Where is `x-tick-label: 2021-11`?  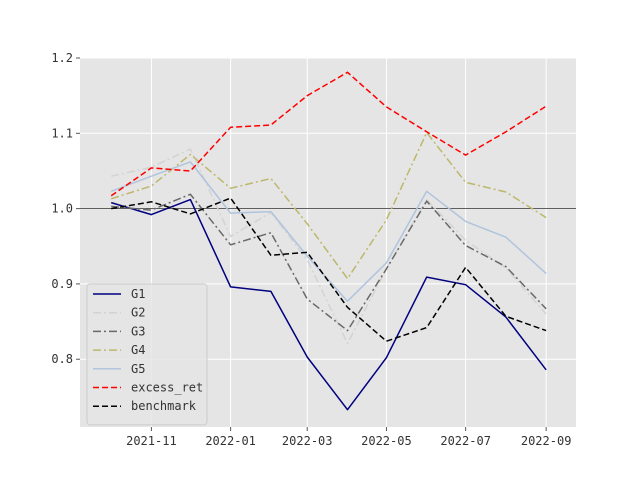
x-tick-label: 2021-11 is located at coordinates (151, 441).